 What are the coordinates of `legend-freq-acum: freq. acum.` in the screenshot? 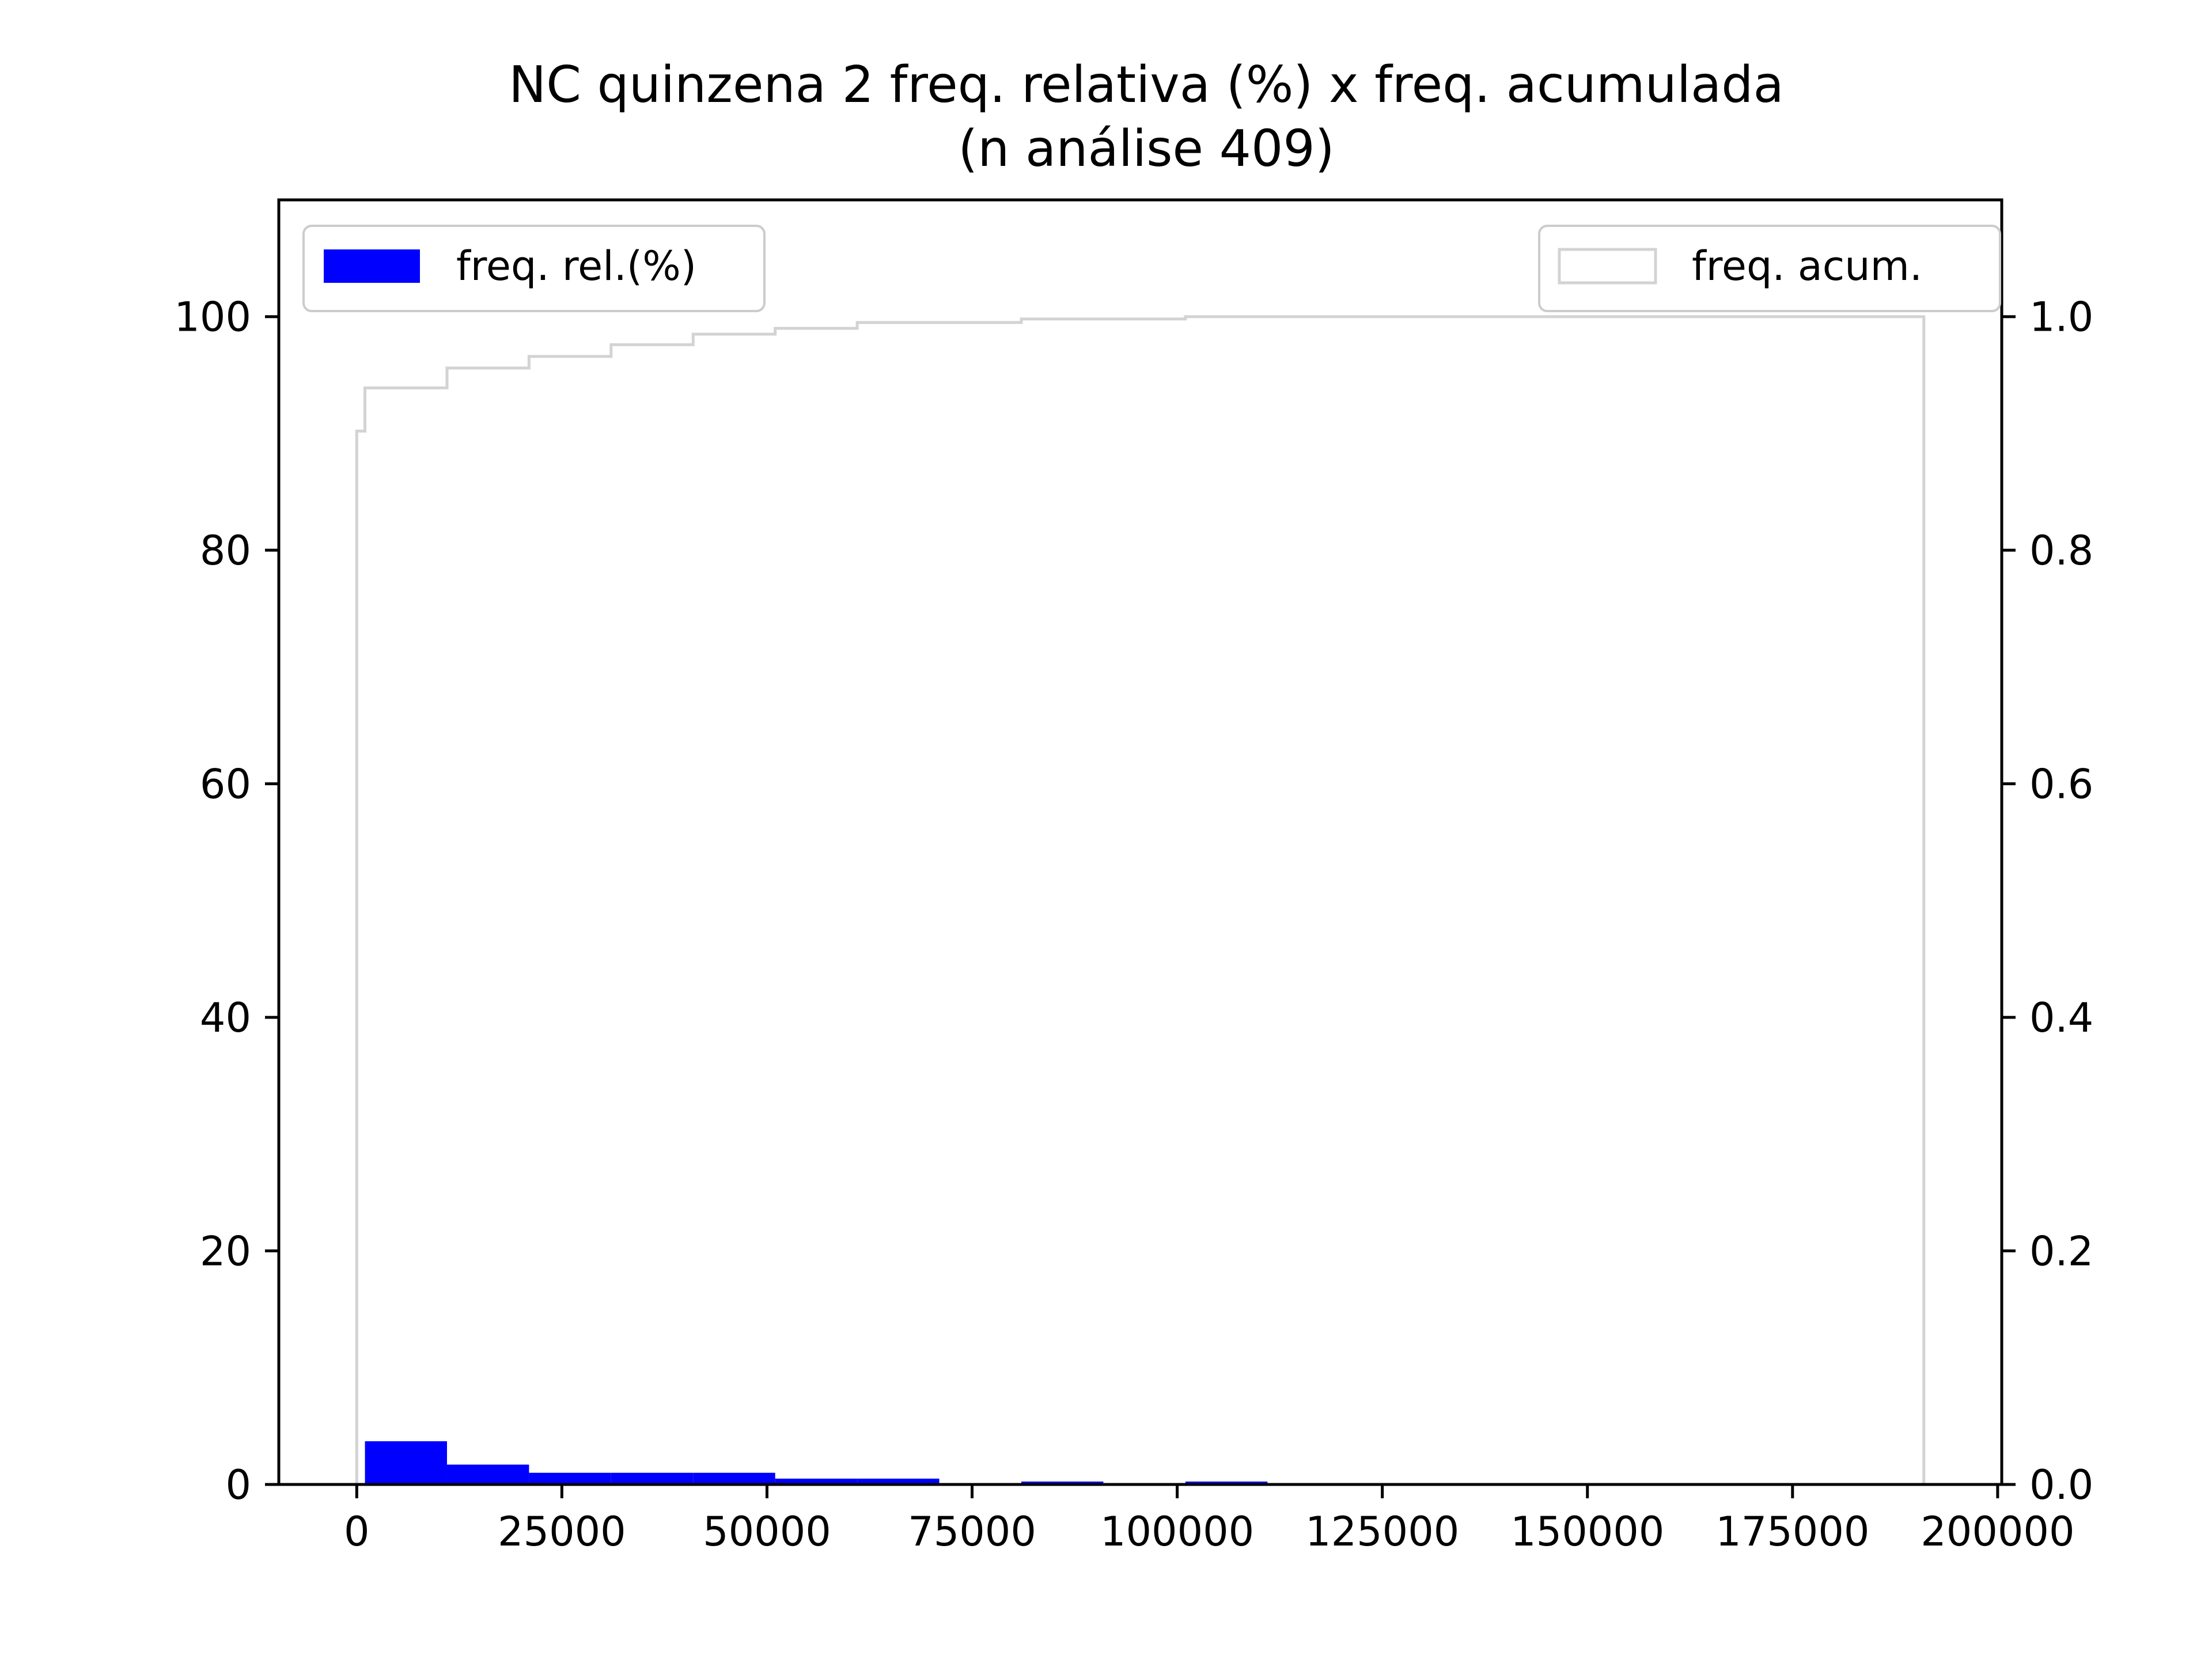 It's located at (1769, 268).